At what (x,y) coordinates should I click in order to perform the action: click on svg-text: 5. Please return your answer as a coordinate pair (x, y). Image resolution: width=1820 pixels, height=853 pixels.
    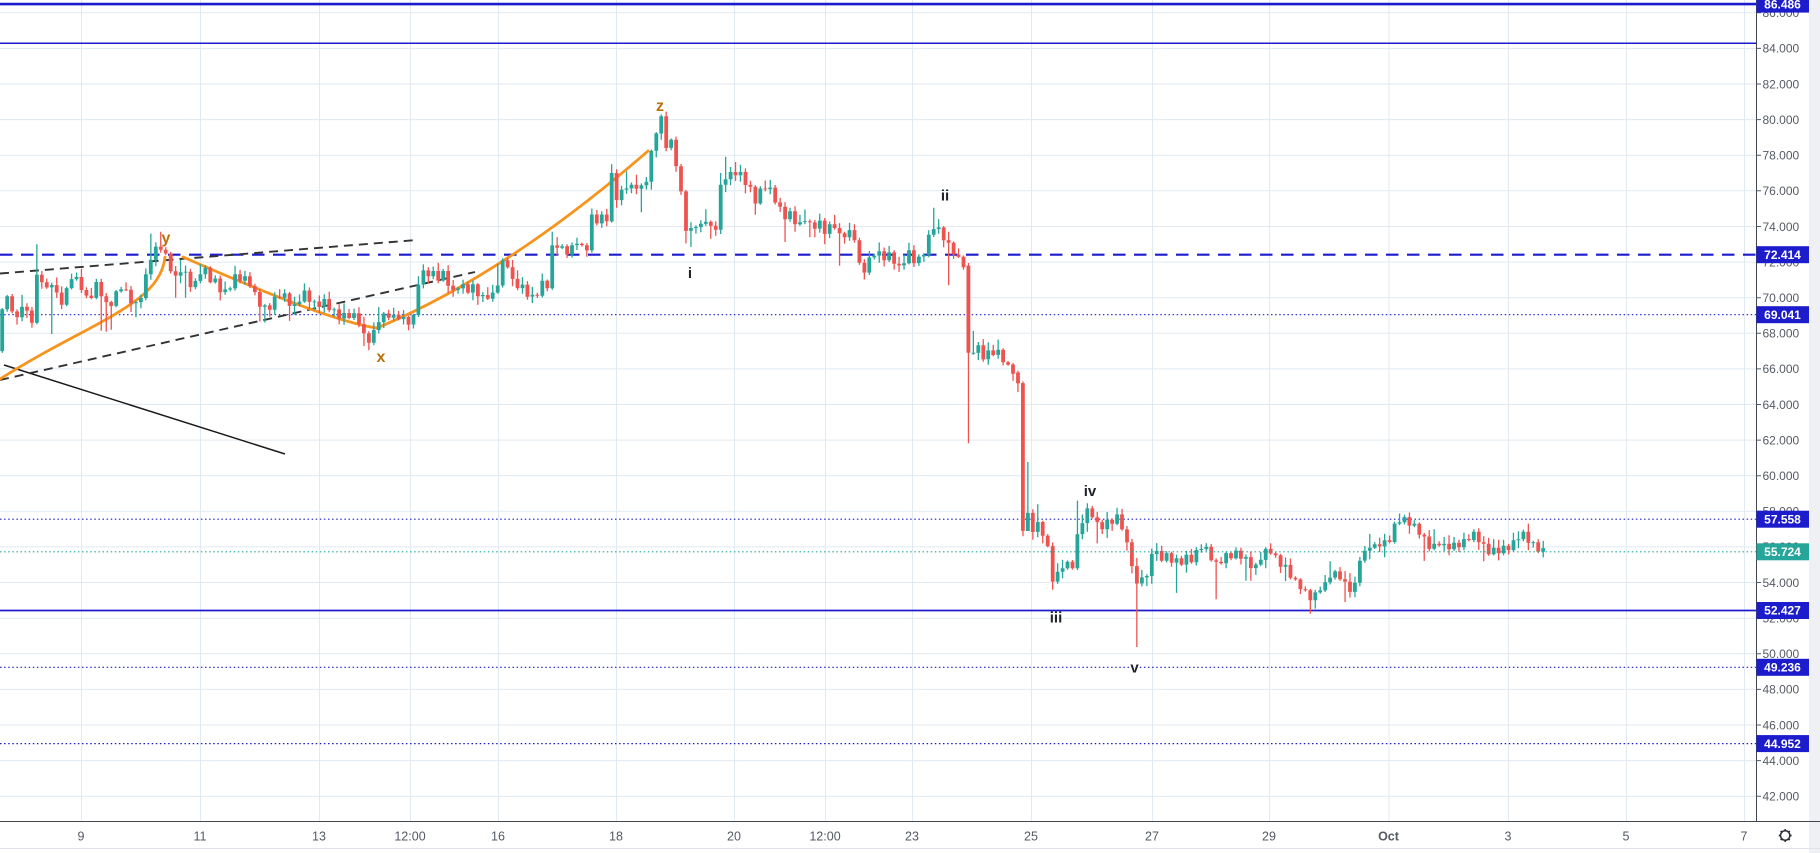
    Looking at the image, I should click on (1626, 837).